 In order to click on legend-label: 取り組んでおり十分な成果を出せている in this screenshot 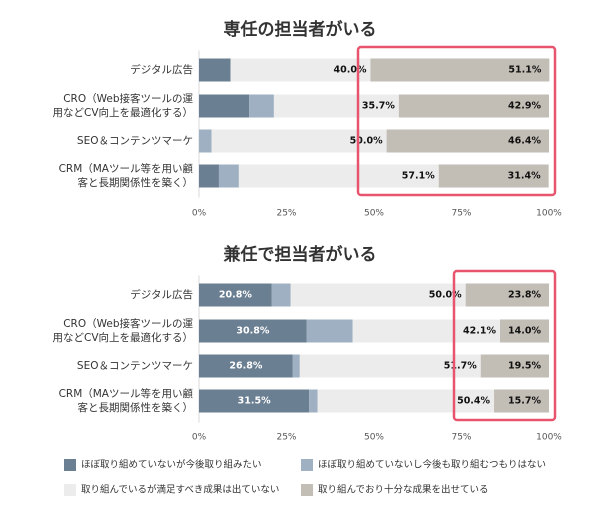, I will do `click(403, 490)`.